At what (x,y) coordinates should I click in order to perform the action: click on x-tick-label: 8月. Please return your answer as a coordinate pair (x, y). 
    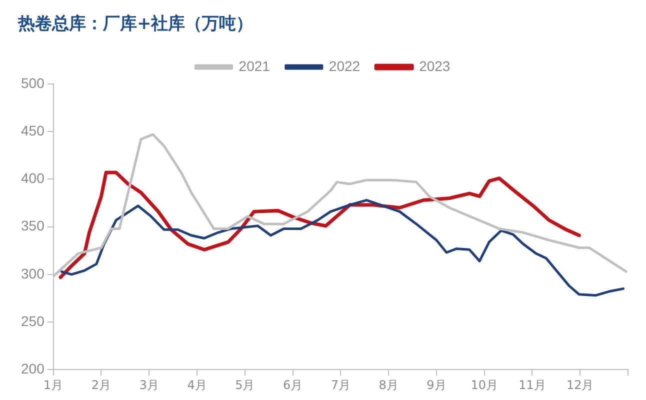
    Looking at the image, I should click on (388, 385).